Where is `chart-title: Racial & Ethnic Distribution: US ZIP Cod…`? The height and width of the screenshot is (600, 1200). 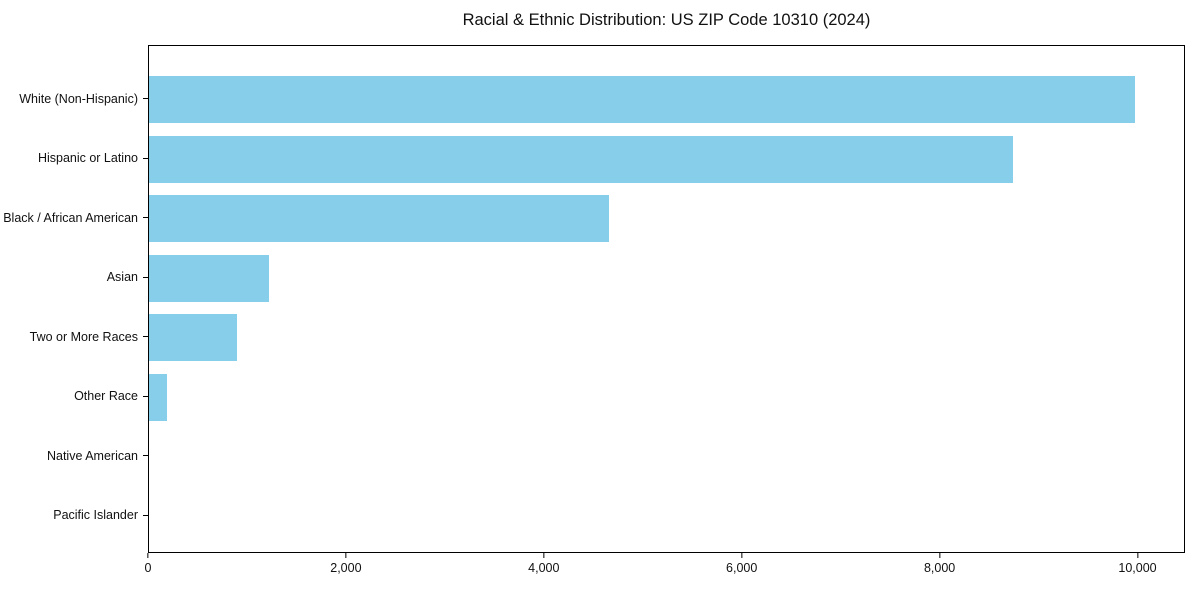
chart-title: Racial & Ethnic Distribution: US ZIP Cod… is located at coordinates (666, 20).